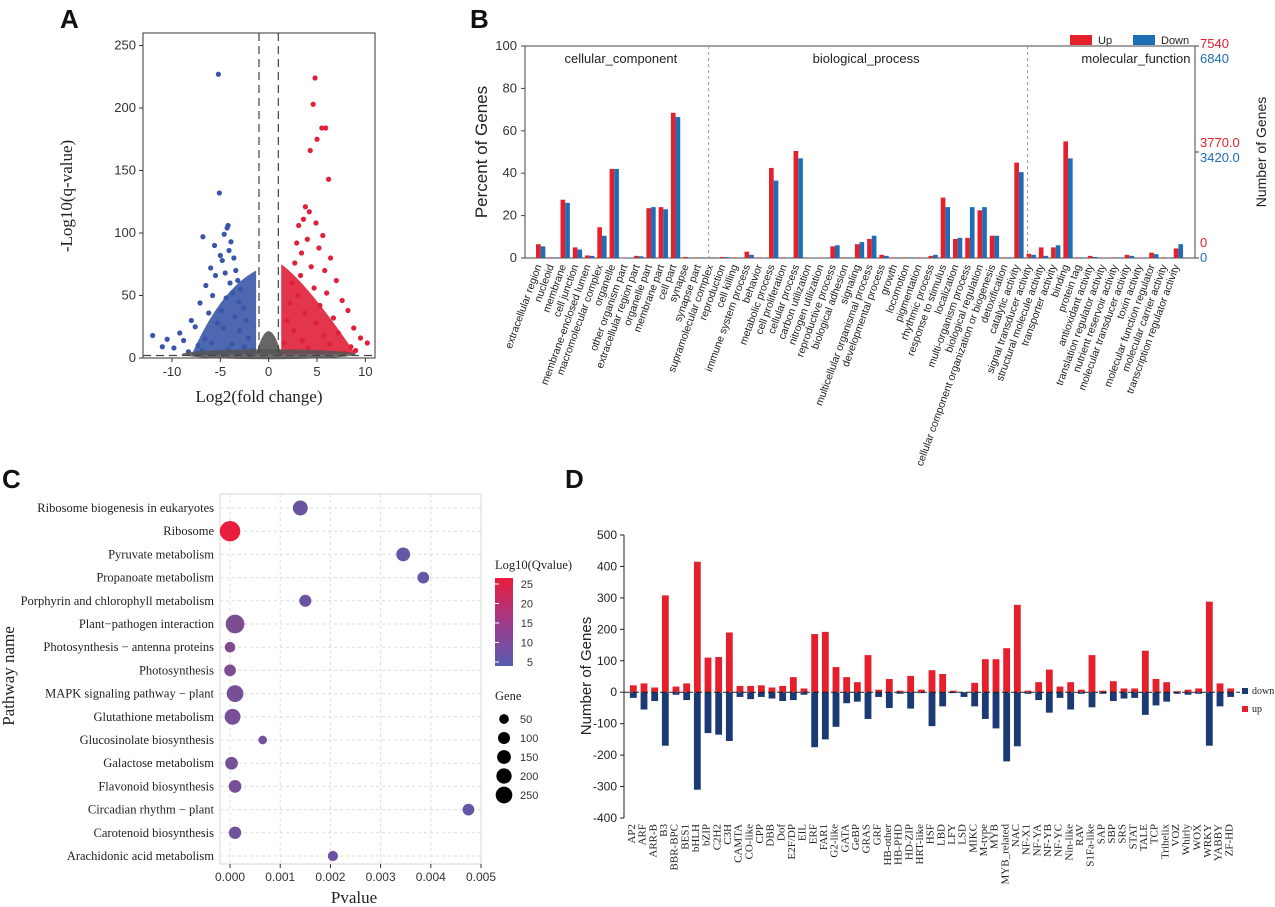 This screenshot has height=907, width=1275. What do you see at coordinates (526, 720) in the screenshot?
I see `kegg-size-label: 50` at bounding box center [526, 720].